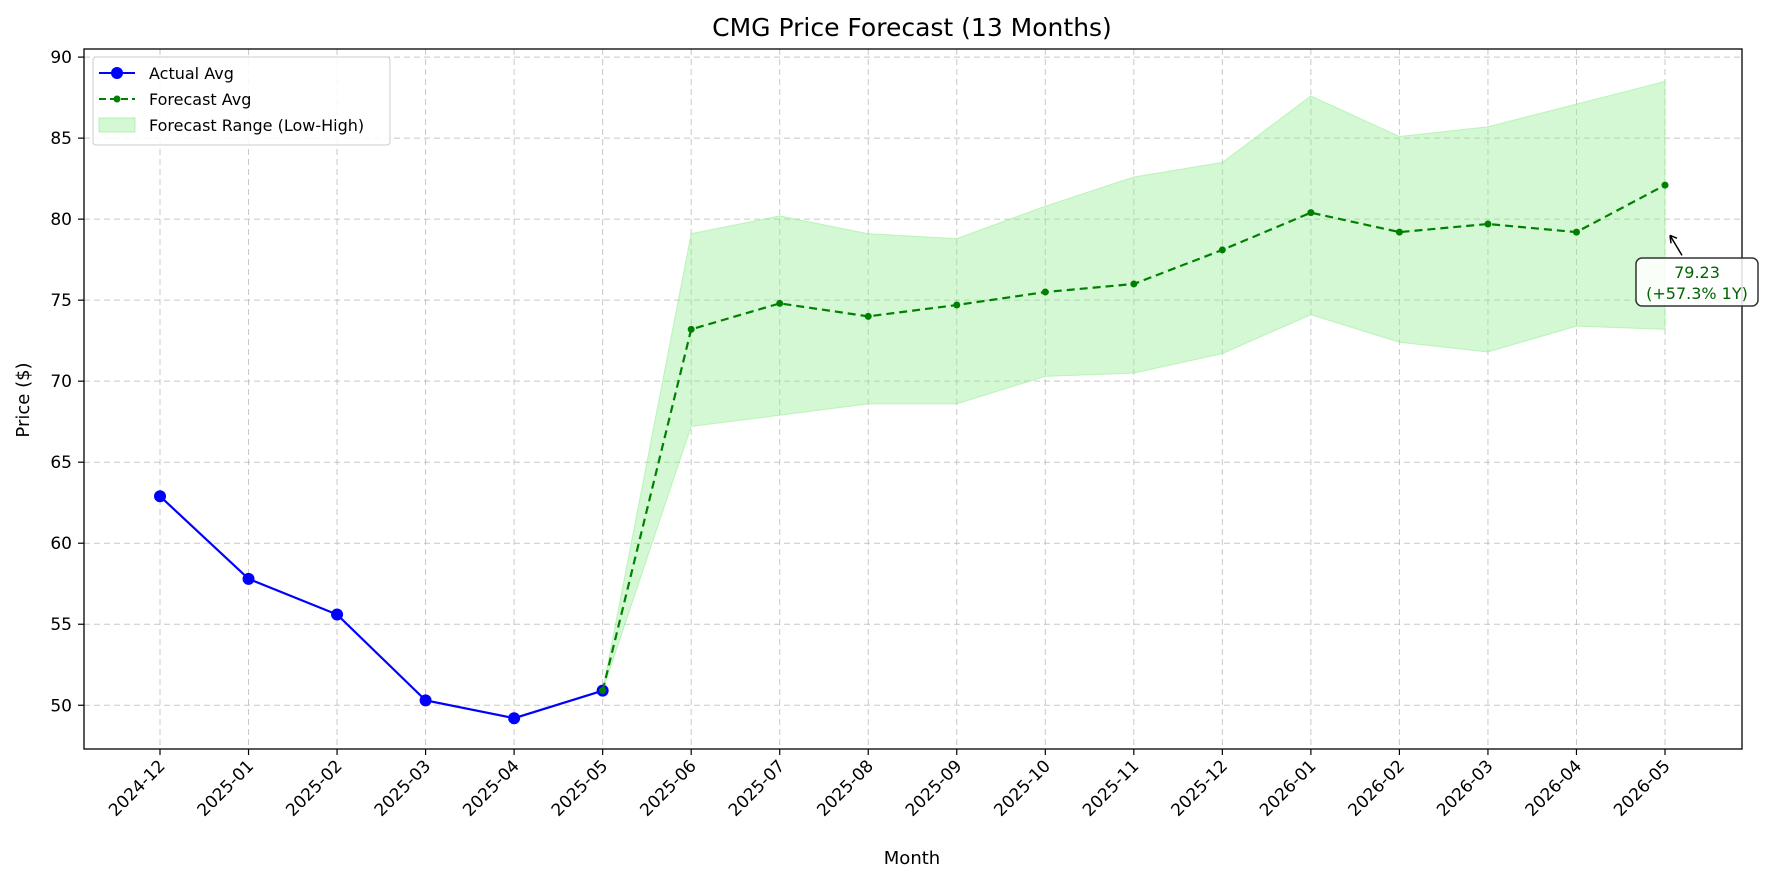 The height and width of the screenshot is (887, 1771). Describe the element at coordinates (1697, 293) in the screenshot. I see `annotation-change: (+57.3% 1Y)` at that location.